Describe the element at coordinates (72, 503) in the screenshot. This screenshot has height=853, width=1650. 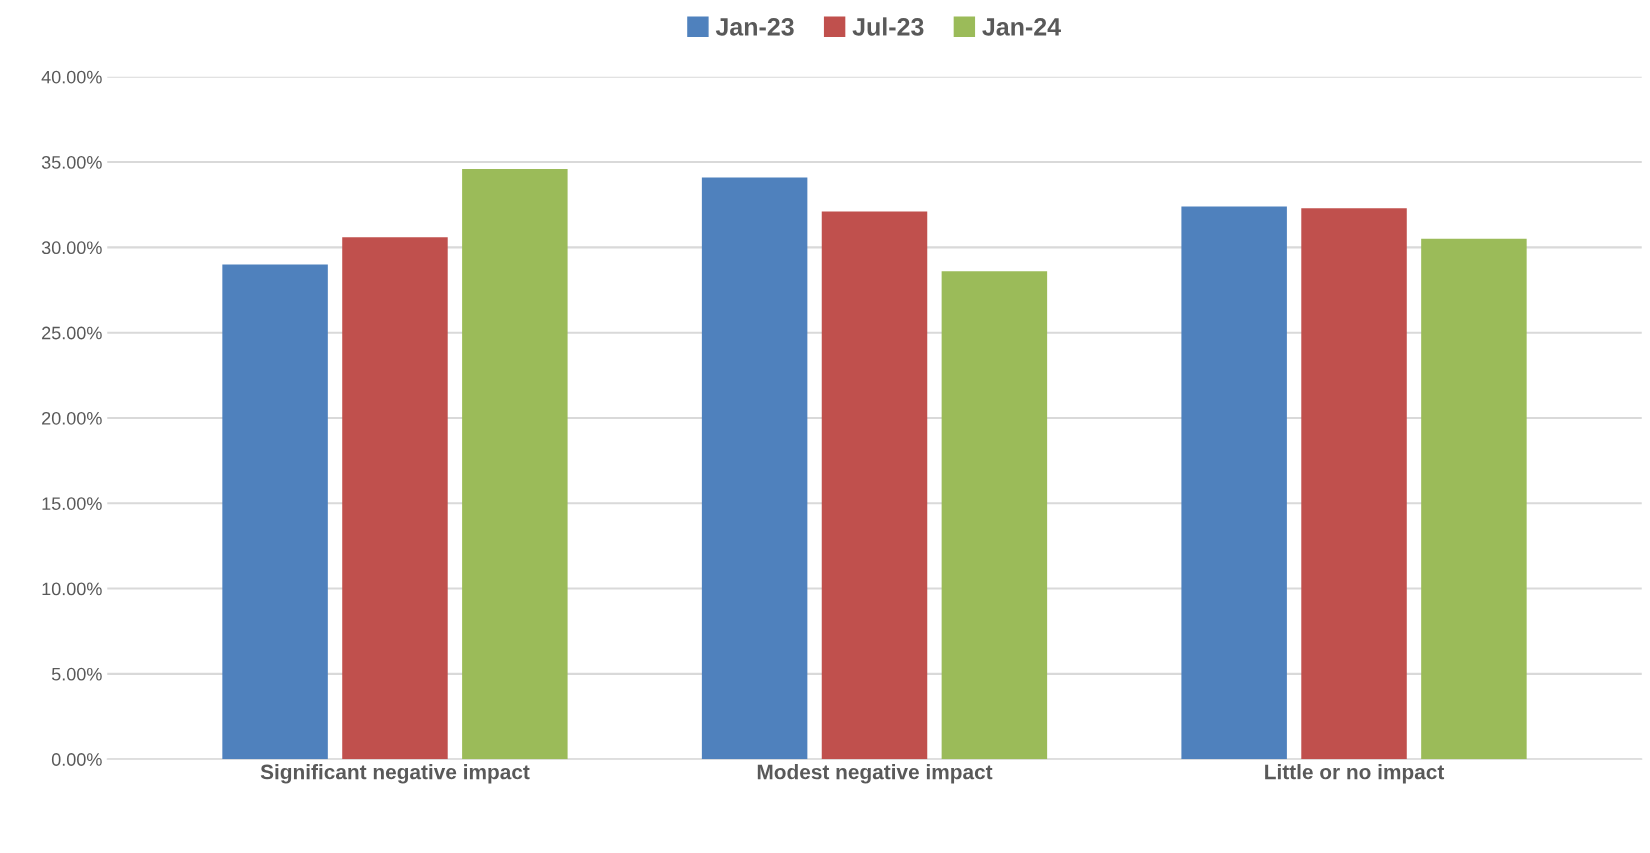
I see `y-tick-label: 15.00%` at that location.